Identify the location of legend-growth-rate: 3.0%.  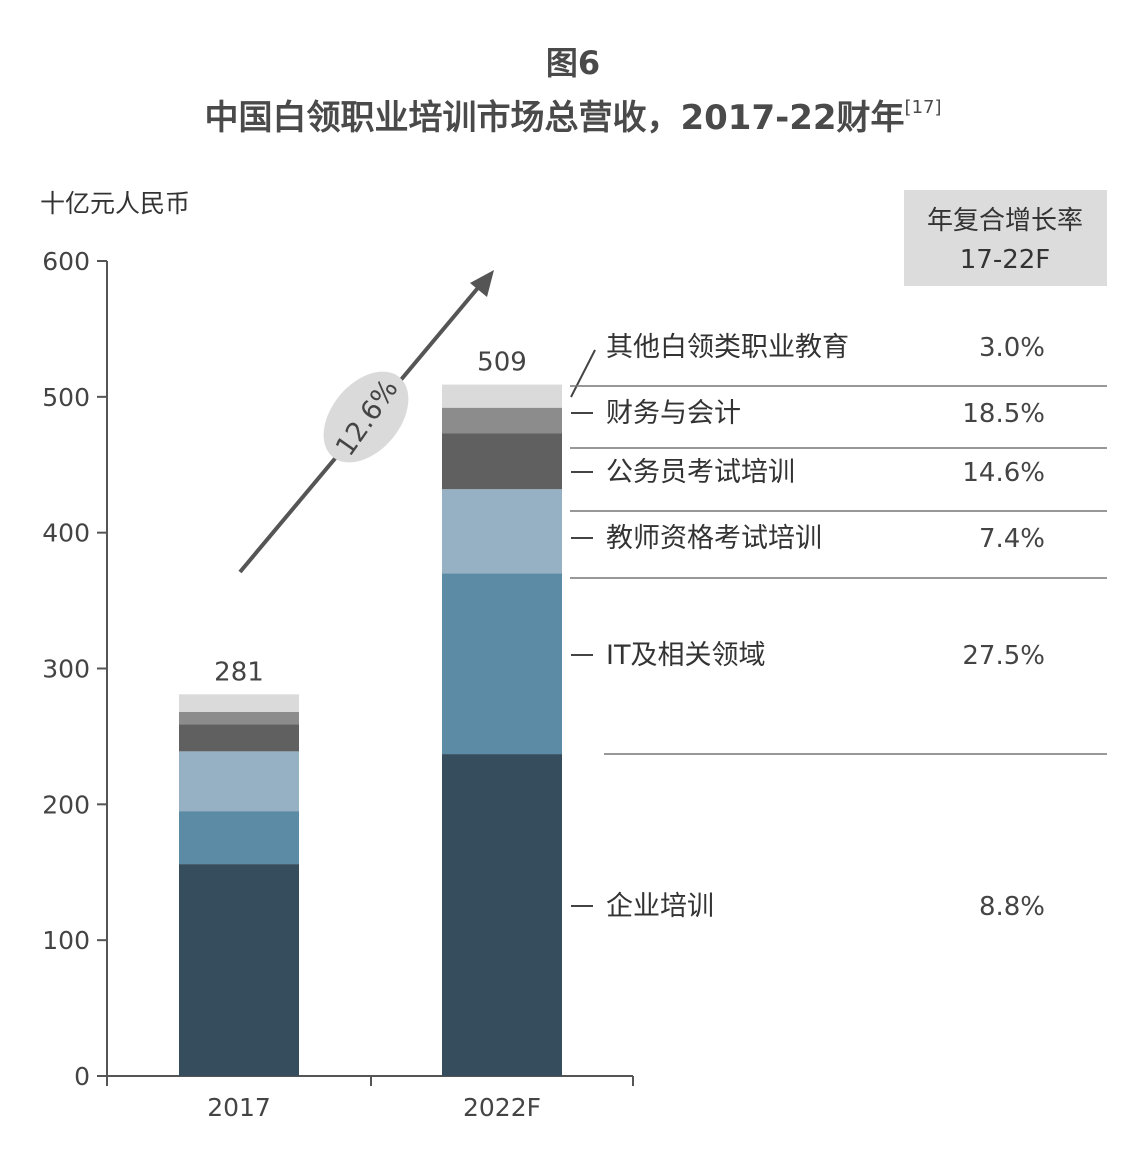
(1012, 348).